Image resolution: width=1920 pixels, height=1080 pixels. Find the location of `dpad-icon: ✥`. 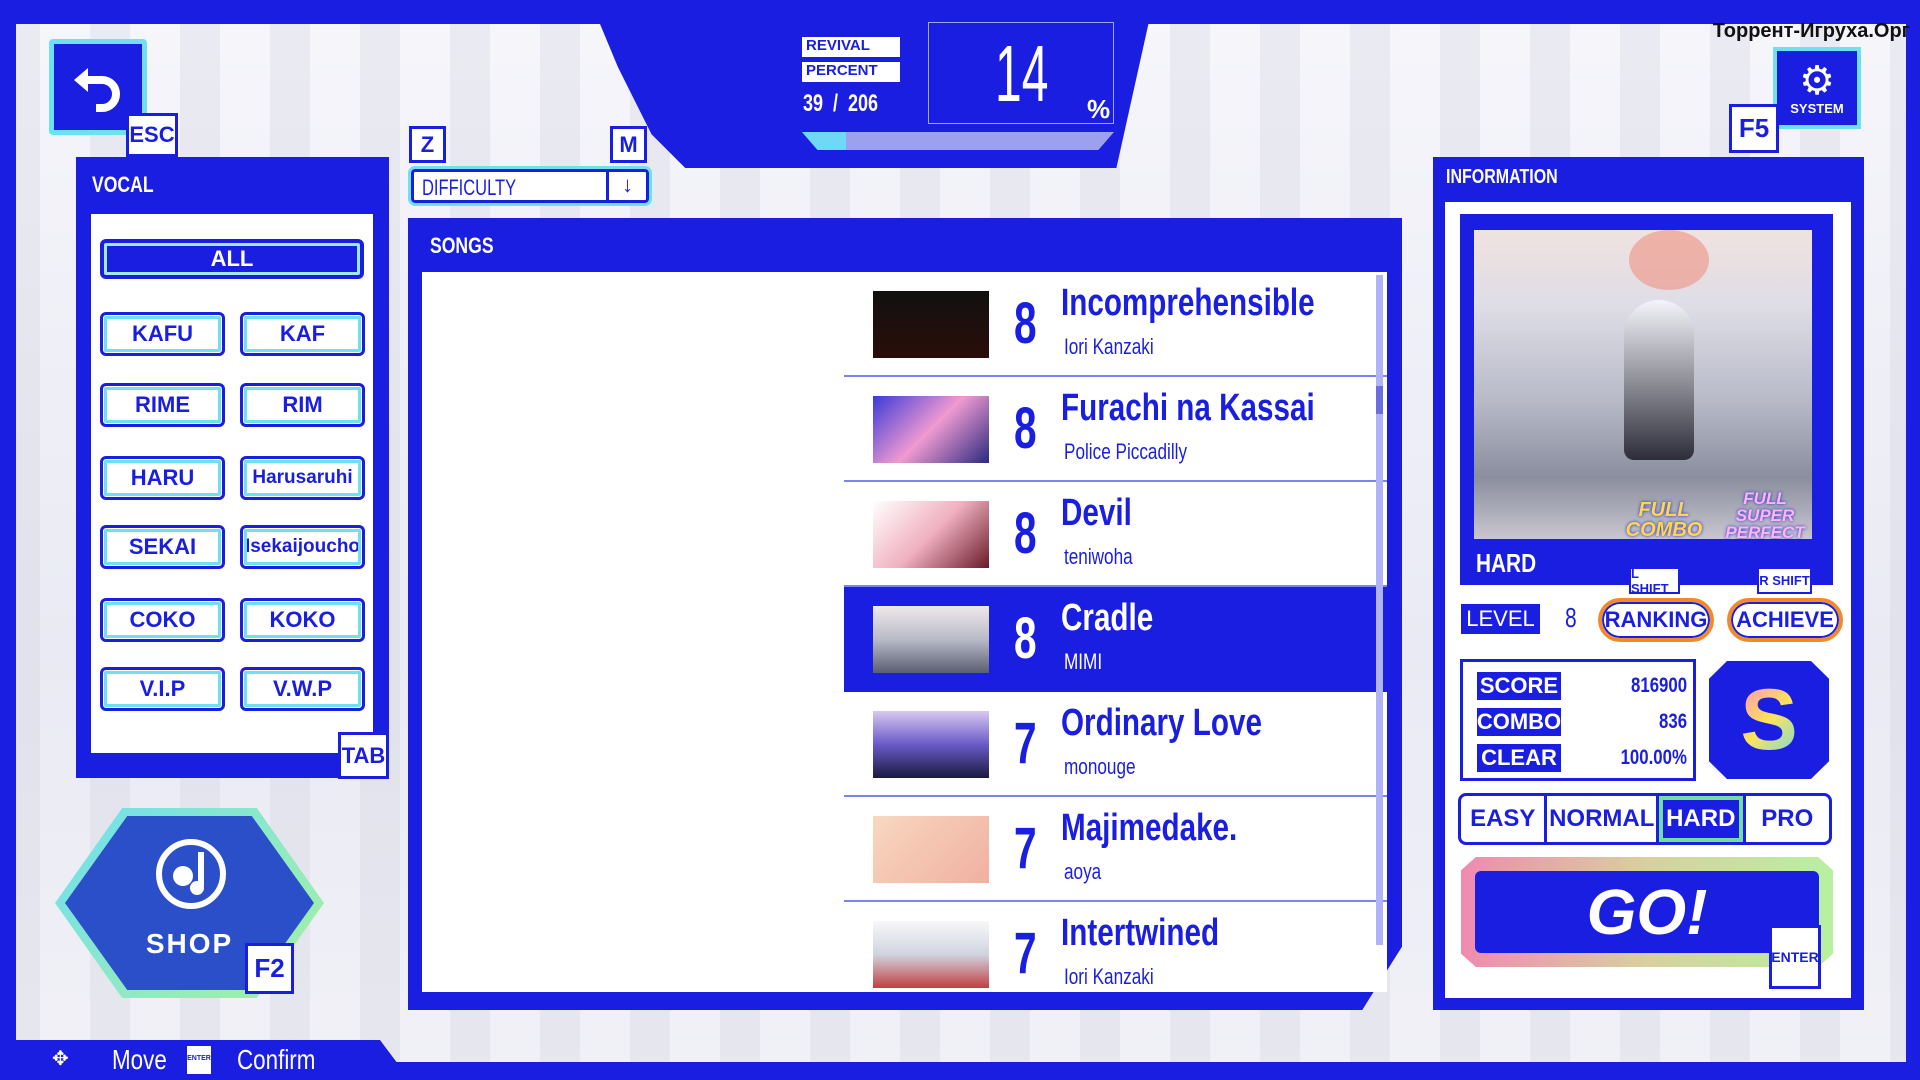

dpad-icon: ✥ is located at coordinates (60, 1059).